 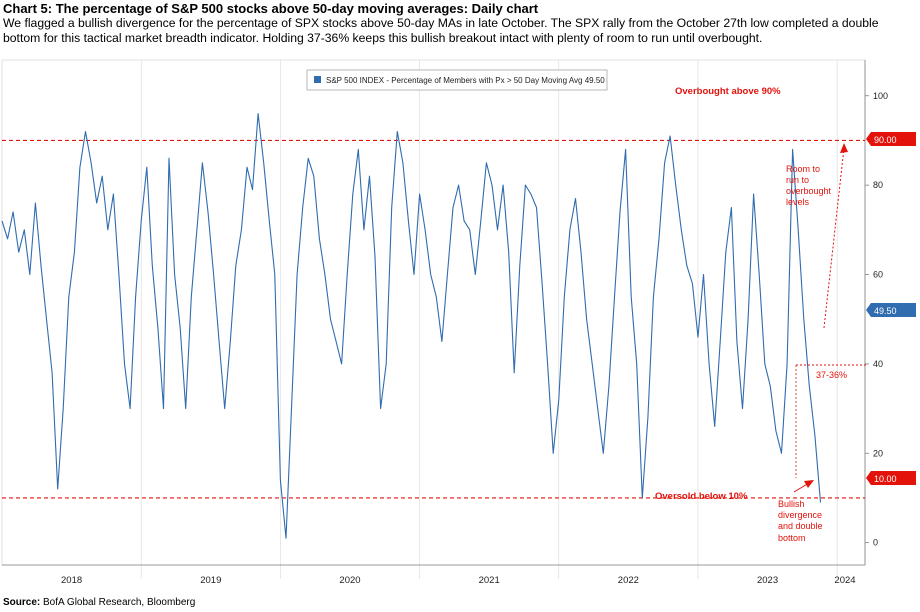 I want to click on room-label-line-2: run to, so click(x=797, y=180).